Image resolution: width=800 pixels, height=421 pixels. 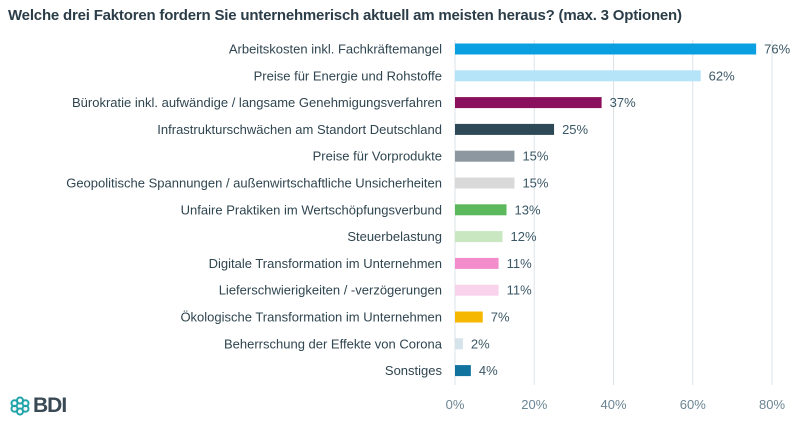 What do you see at coordinates (394, 236) in the screenshot?
I see `category-label: Steuerbelastung` at bounding box center [394, 236].